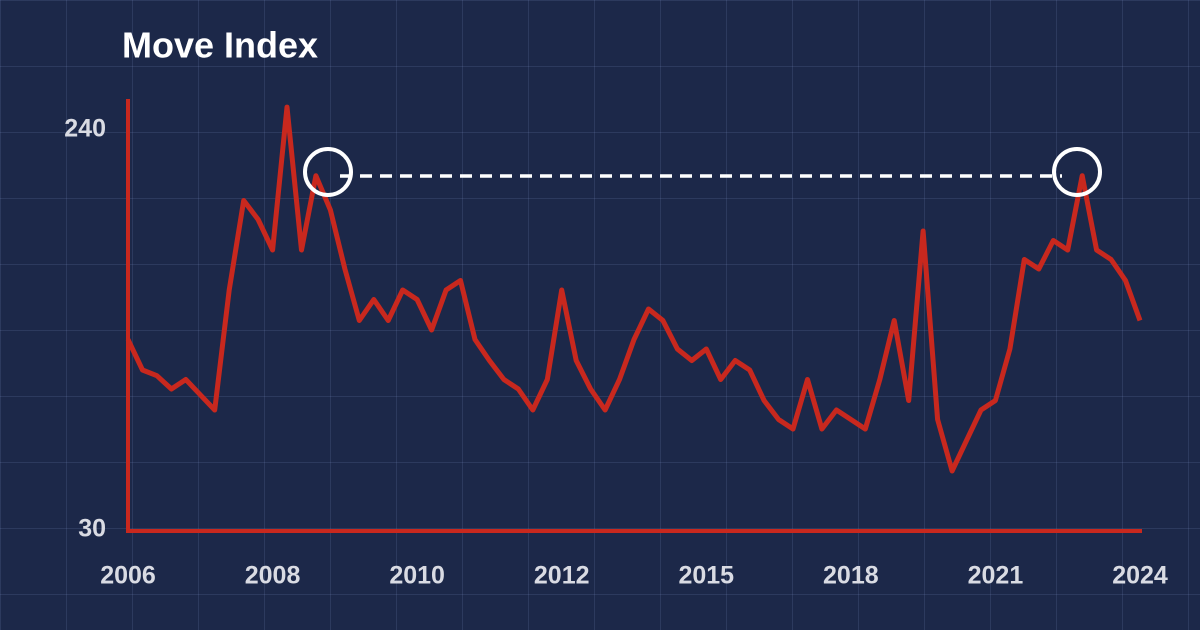 This screenshot has height=630, width=1200. What do you see at coordinates (1140, 576) in the screenshot?
I see `x-tick-label: 2024` at bounding box center [1140, 576].